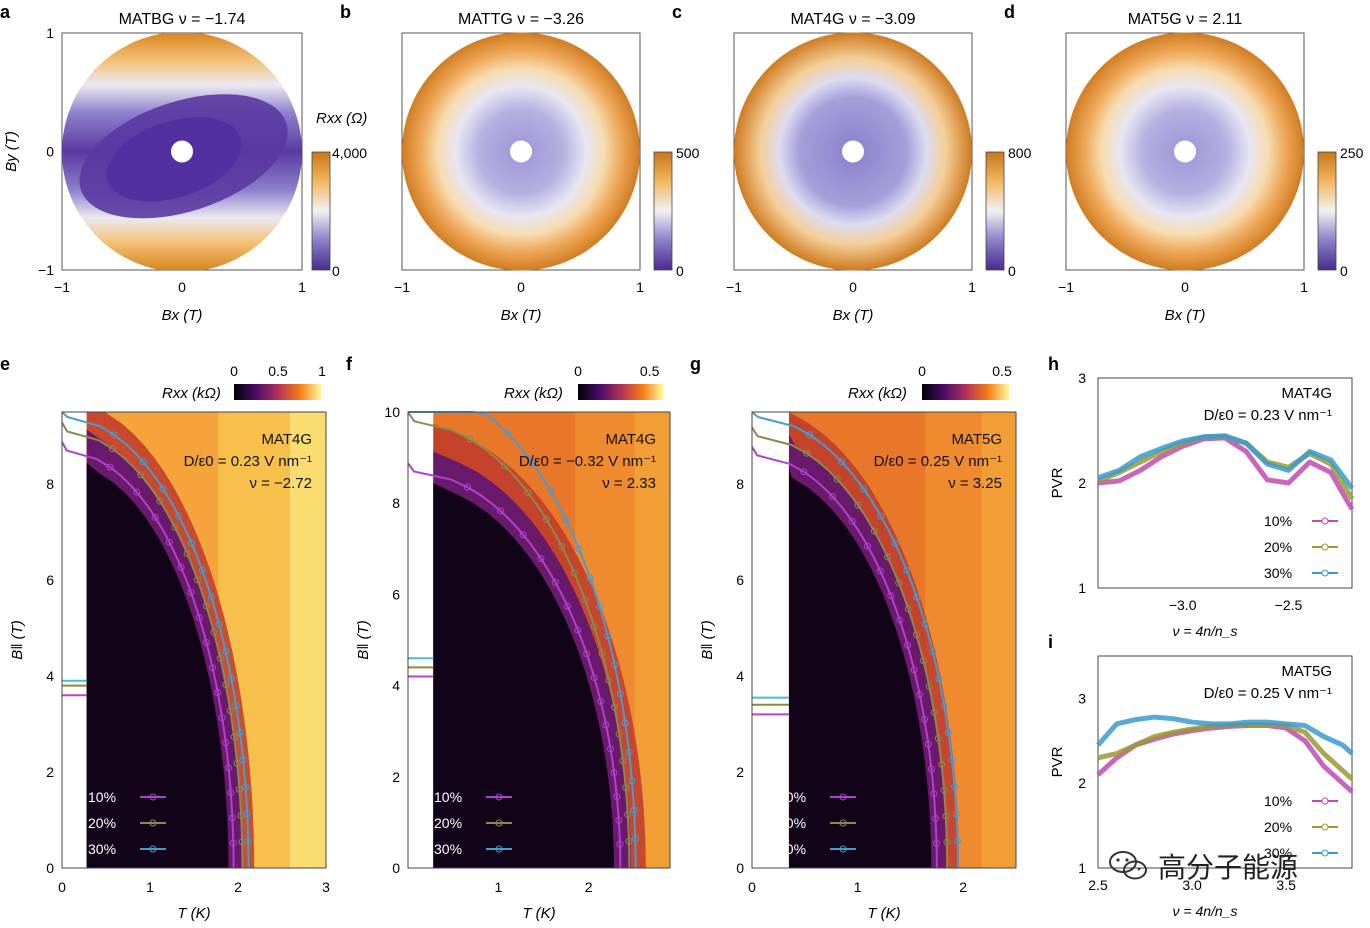  What do you see at coordinates (1098, 885) in the screenshot?
I see `x-tick-label: 2.5` at bounding box center [1098, 885].